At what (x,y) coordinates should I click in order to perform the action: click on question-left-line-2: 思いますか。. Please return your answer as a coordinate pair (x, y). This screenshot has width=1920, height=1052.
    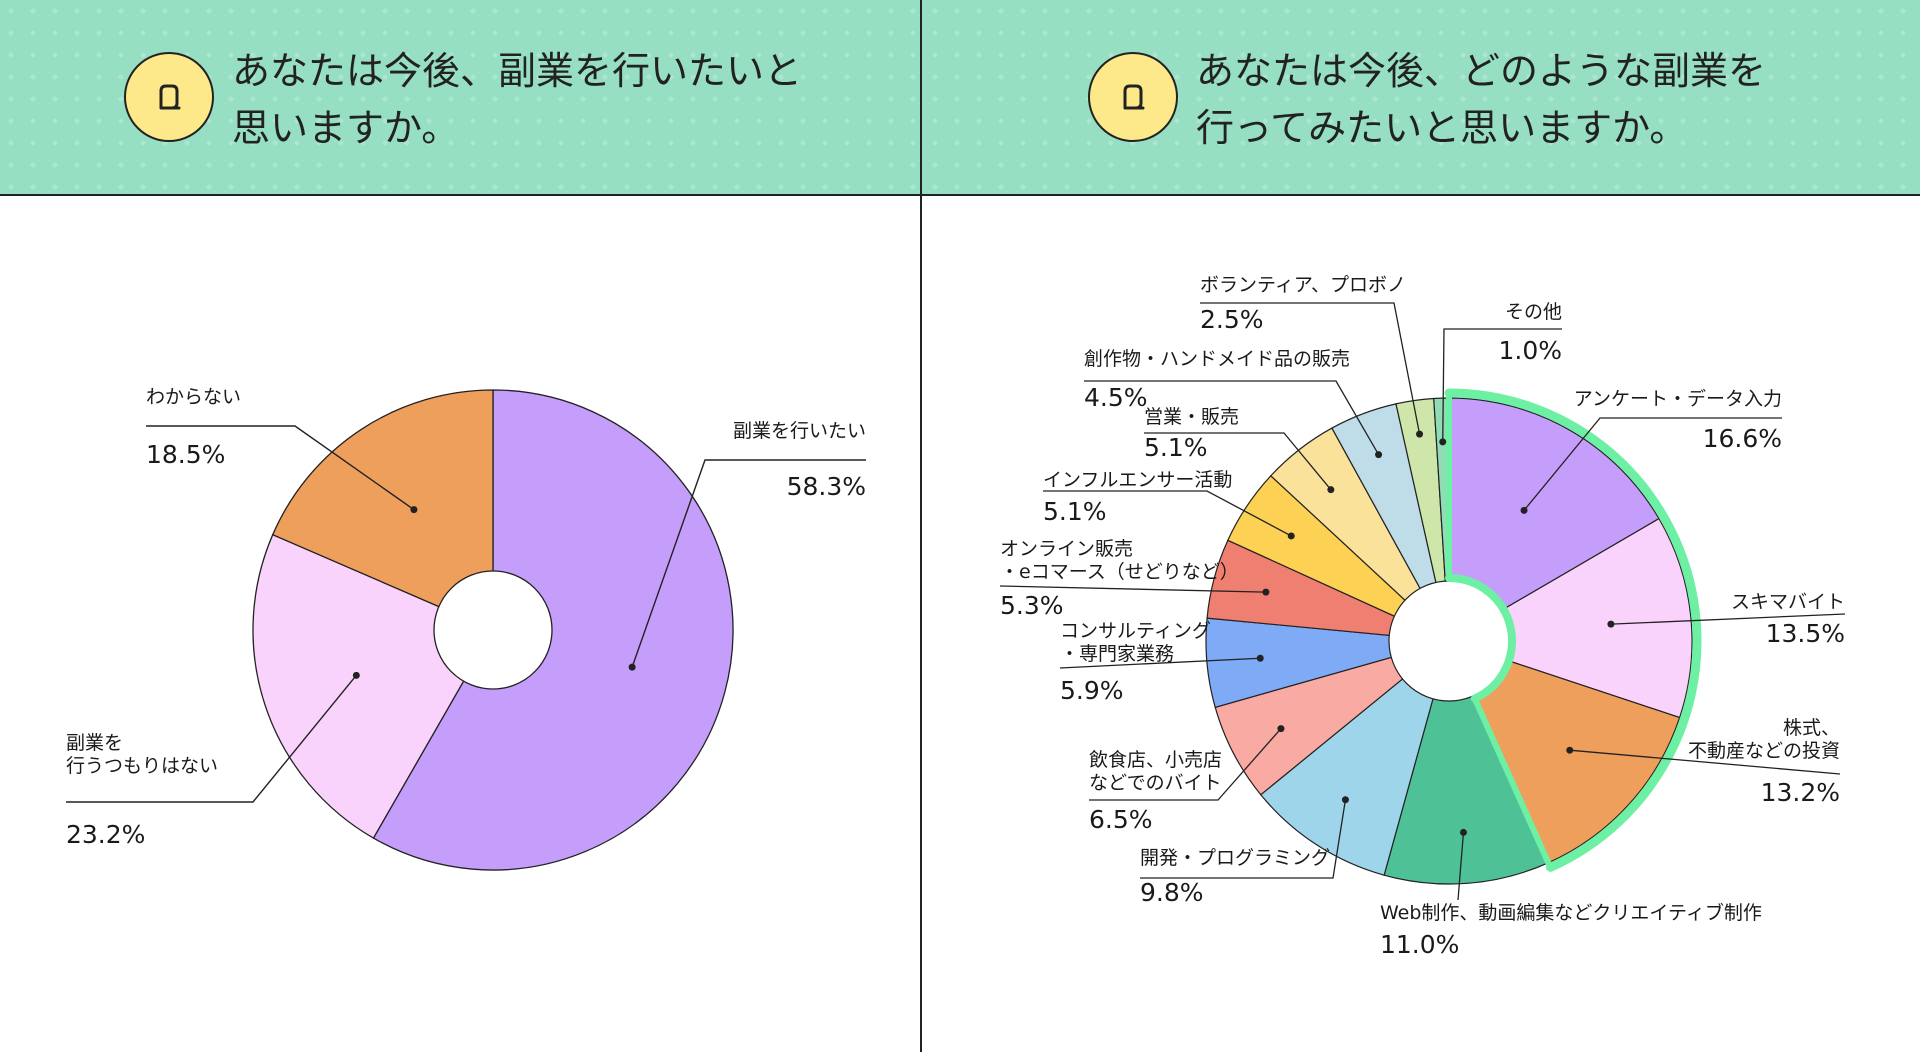
    Looking at the image, I should click on (346, 128).